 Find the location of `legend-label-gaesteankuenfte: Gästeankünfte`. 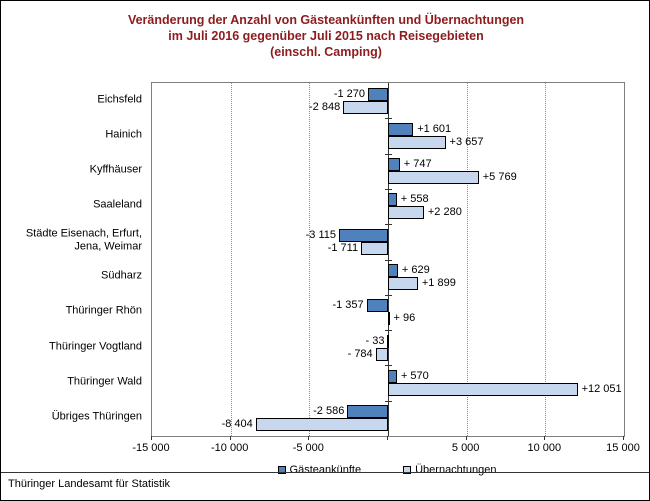

legend-label-gaesteankuenfte: Gästeankünfte is located at coordinates (325, 470).